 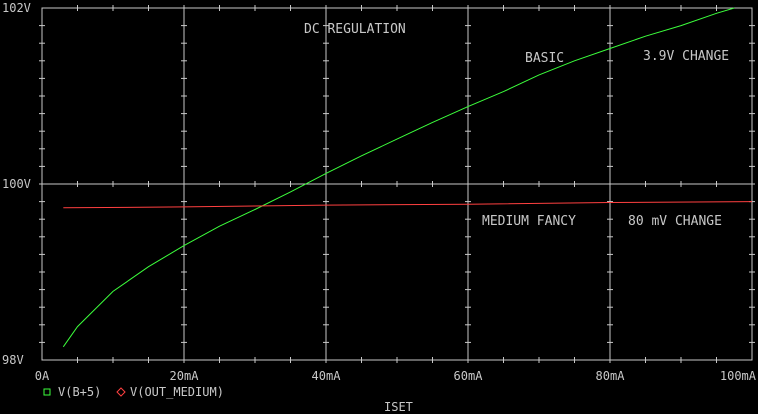 What do you see at coordinates (469, 376) in the screenshot?
I see `x-tick-label: 60mA` at bounding box center [469, 376].